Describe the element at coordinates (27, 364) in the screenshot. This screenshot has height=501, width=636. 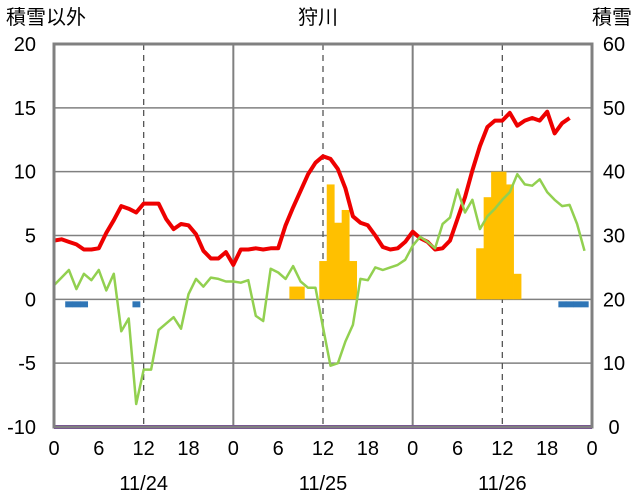
I see `y-left-tick-label: -5` at that location.